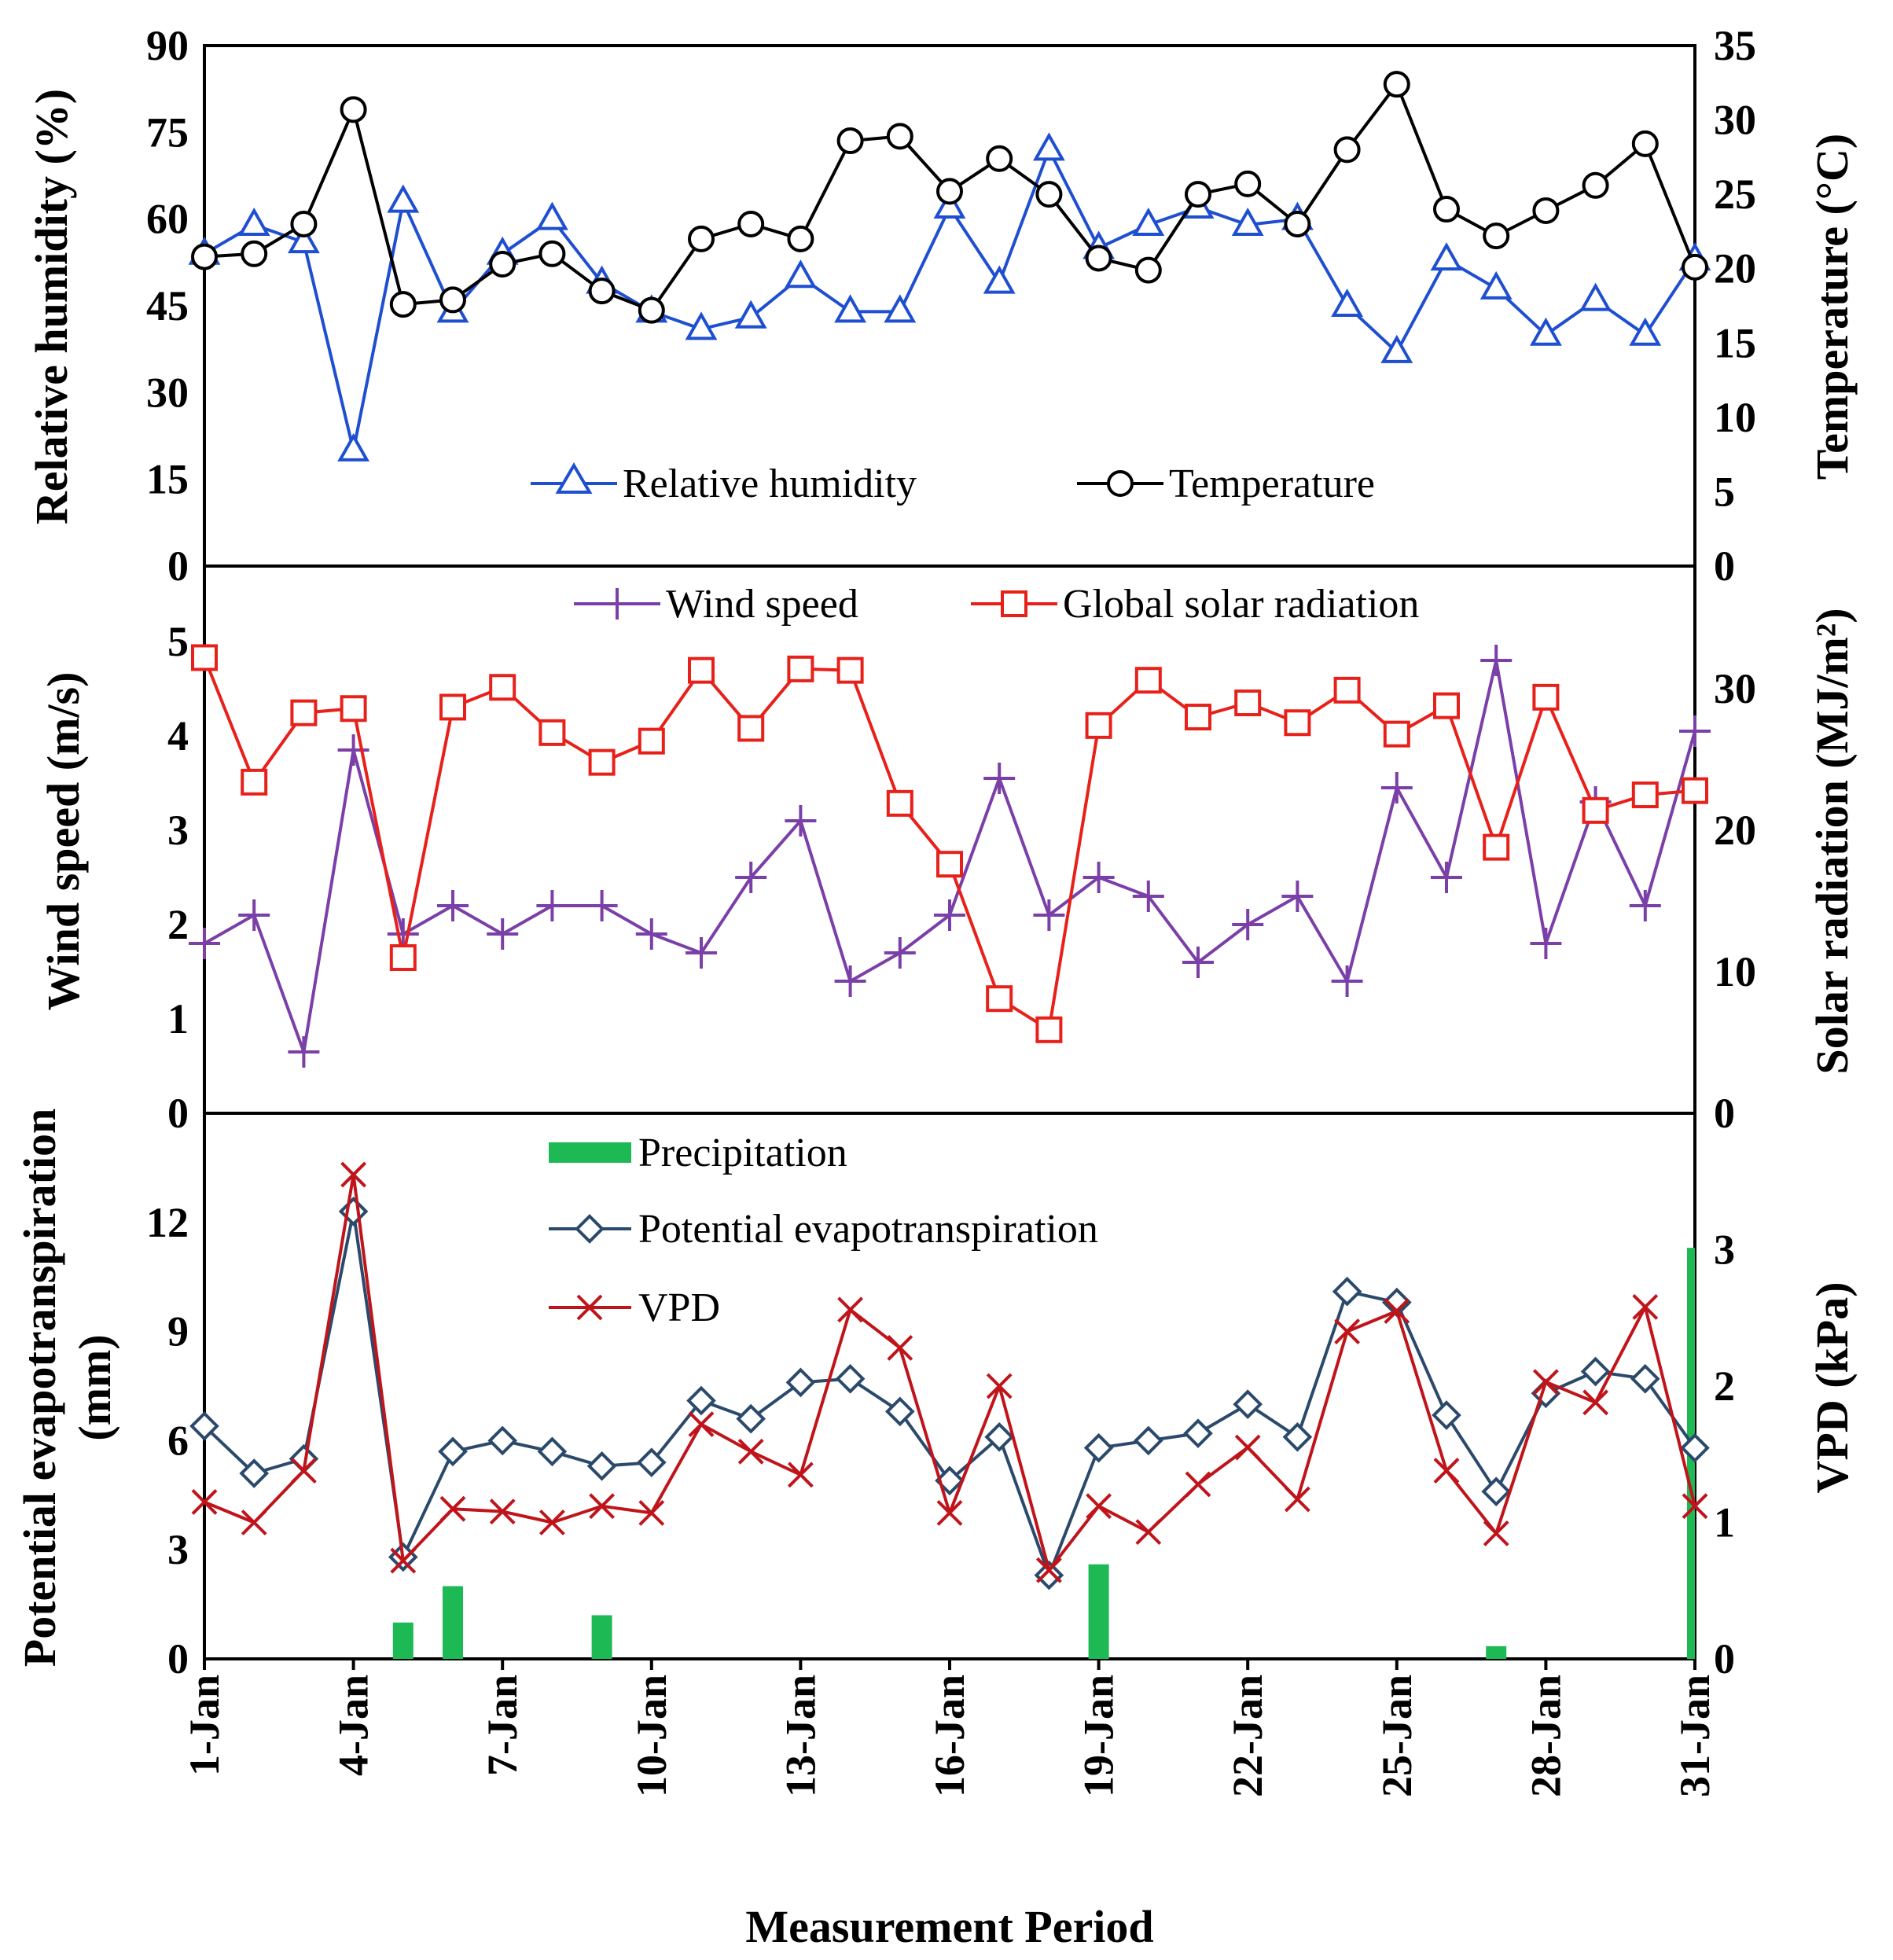 The height and width of the screenshot is (1960, 1893). Describe the element at coordinates (1247, 1736) in the screenshot. I see `x-tick-label: 22-Jan` at that location.